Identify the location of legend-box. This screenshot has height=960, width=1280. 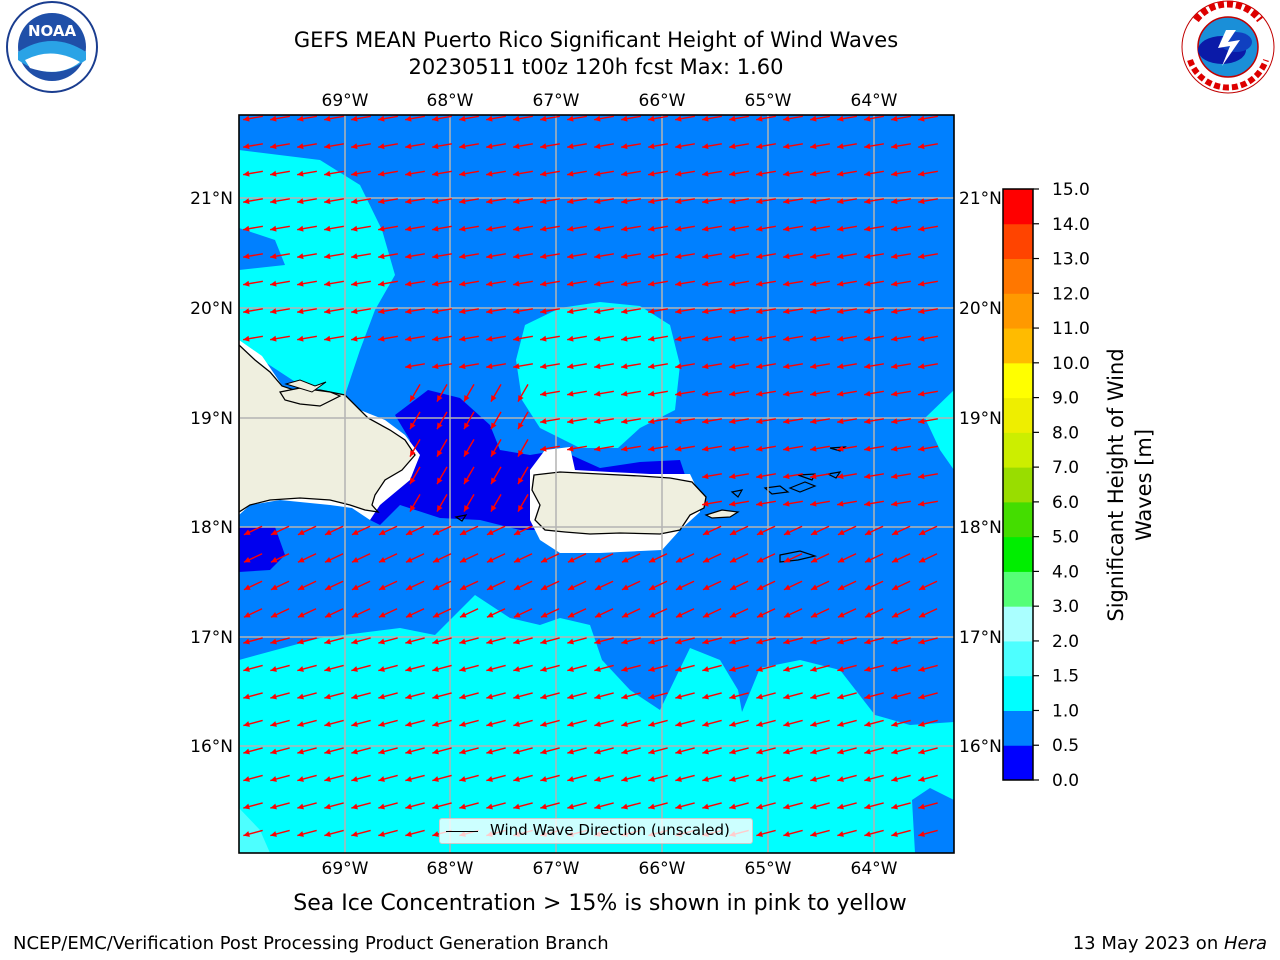
(596, 831).